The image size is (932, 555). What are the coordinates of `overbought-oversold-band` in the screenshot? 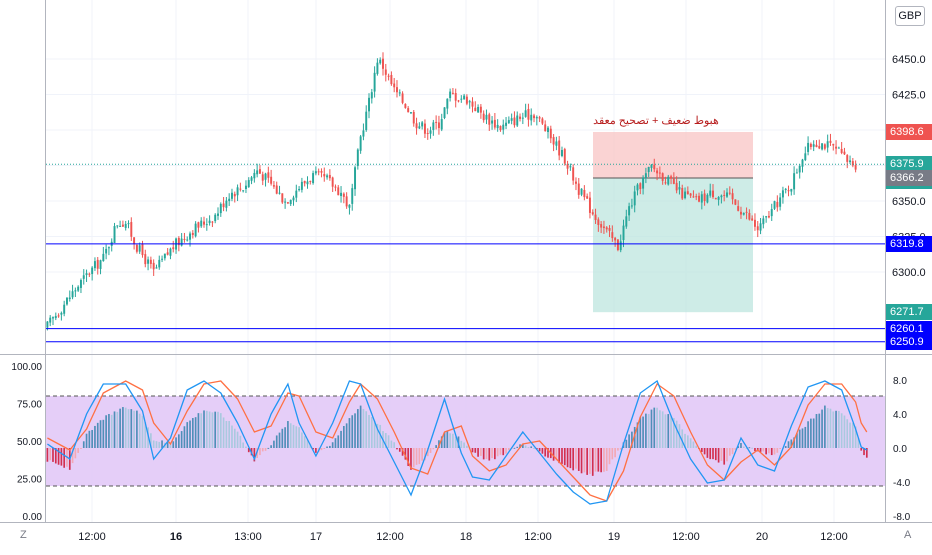 It's located at (465, 441).